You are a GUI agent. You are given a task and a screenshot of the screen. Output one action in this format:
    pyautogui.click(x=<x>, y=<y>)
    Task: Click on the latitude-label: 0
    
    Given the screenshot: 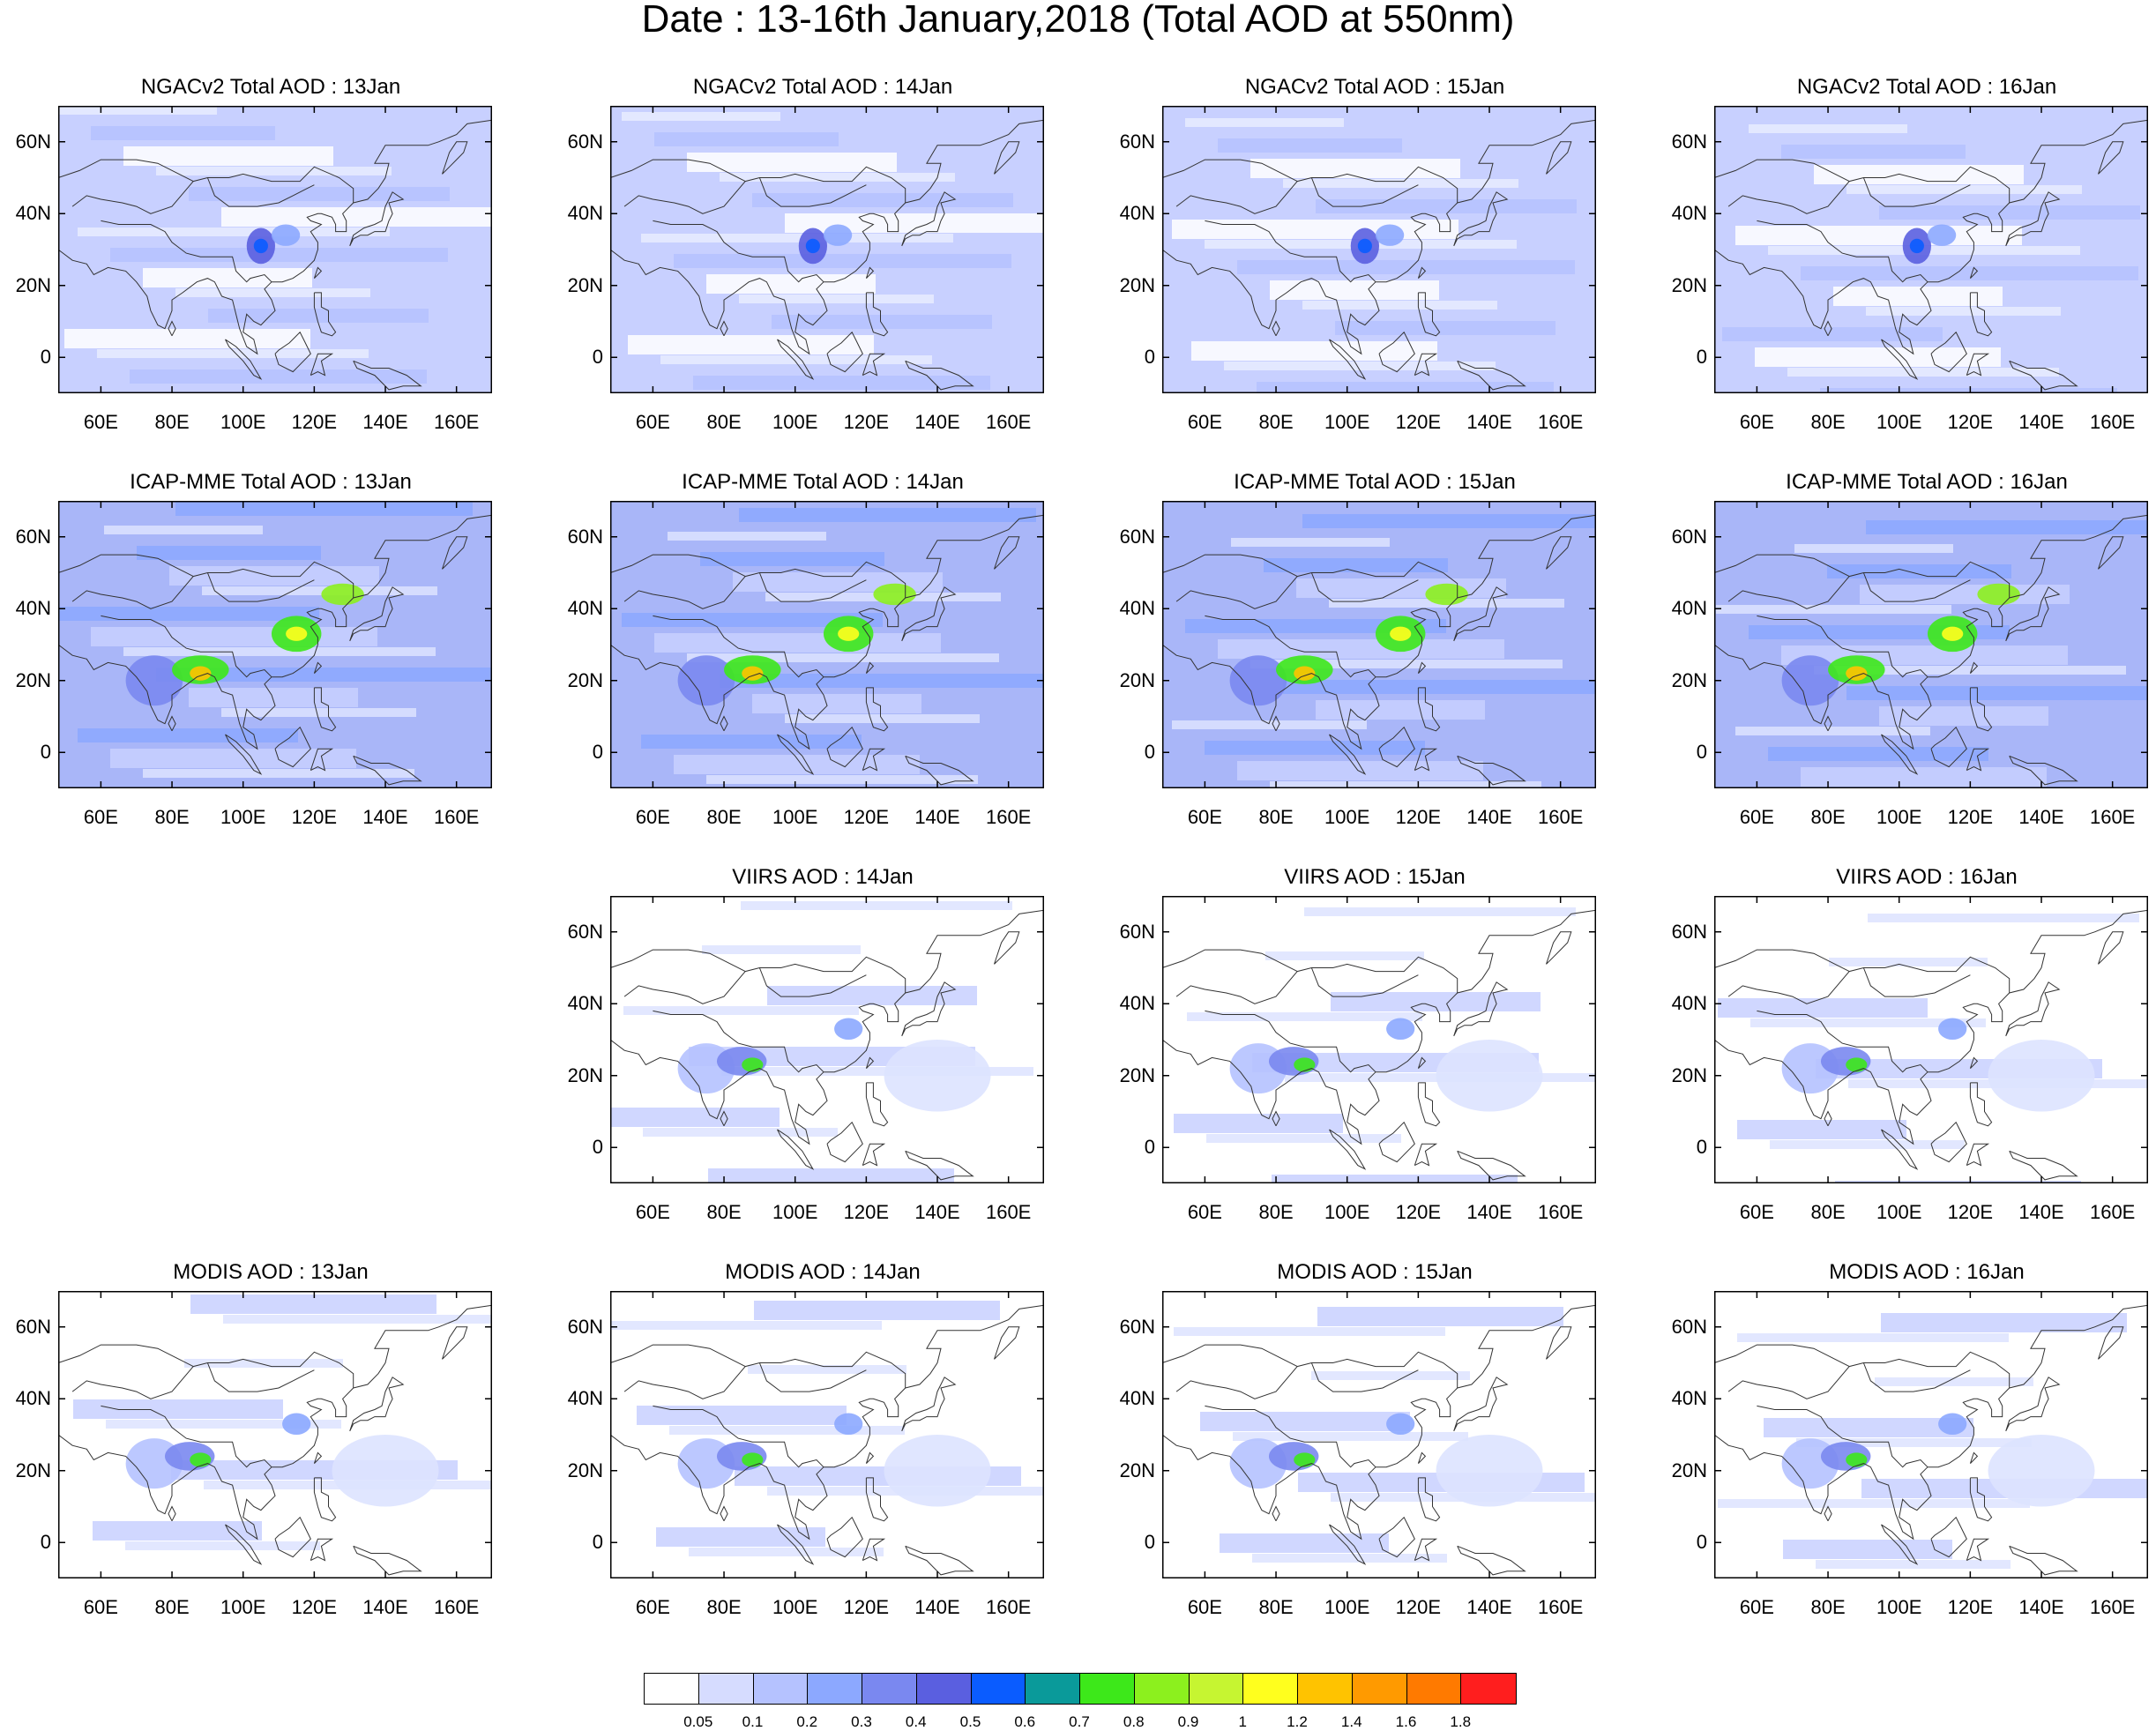 What is the action you would take?
    pyautogui.click(x=597, y=1542)
    